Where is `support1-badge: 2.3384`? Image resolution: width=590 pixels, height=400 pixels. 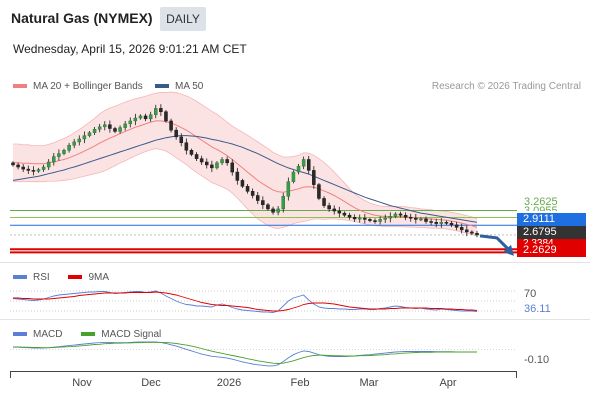 support1-badge: 2.3384 is located at coordinates (551, 241).